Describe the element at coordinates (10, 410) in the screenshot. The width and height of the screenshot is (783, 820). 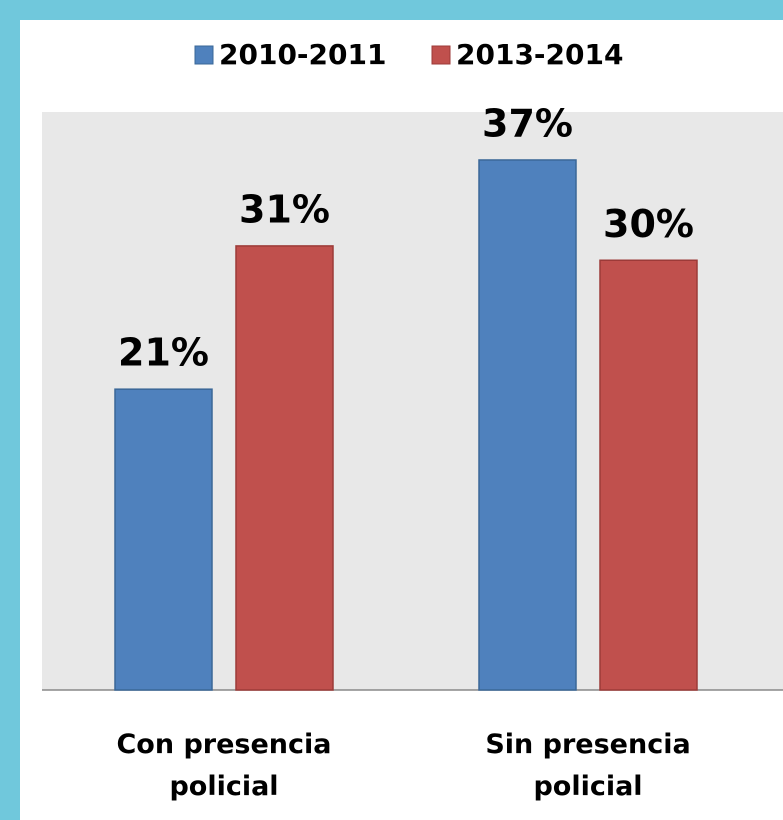
I see `frame-left` at that location.